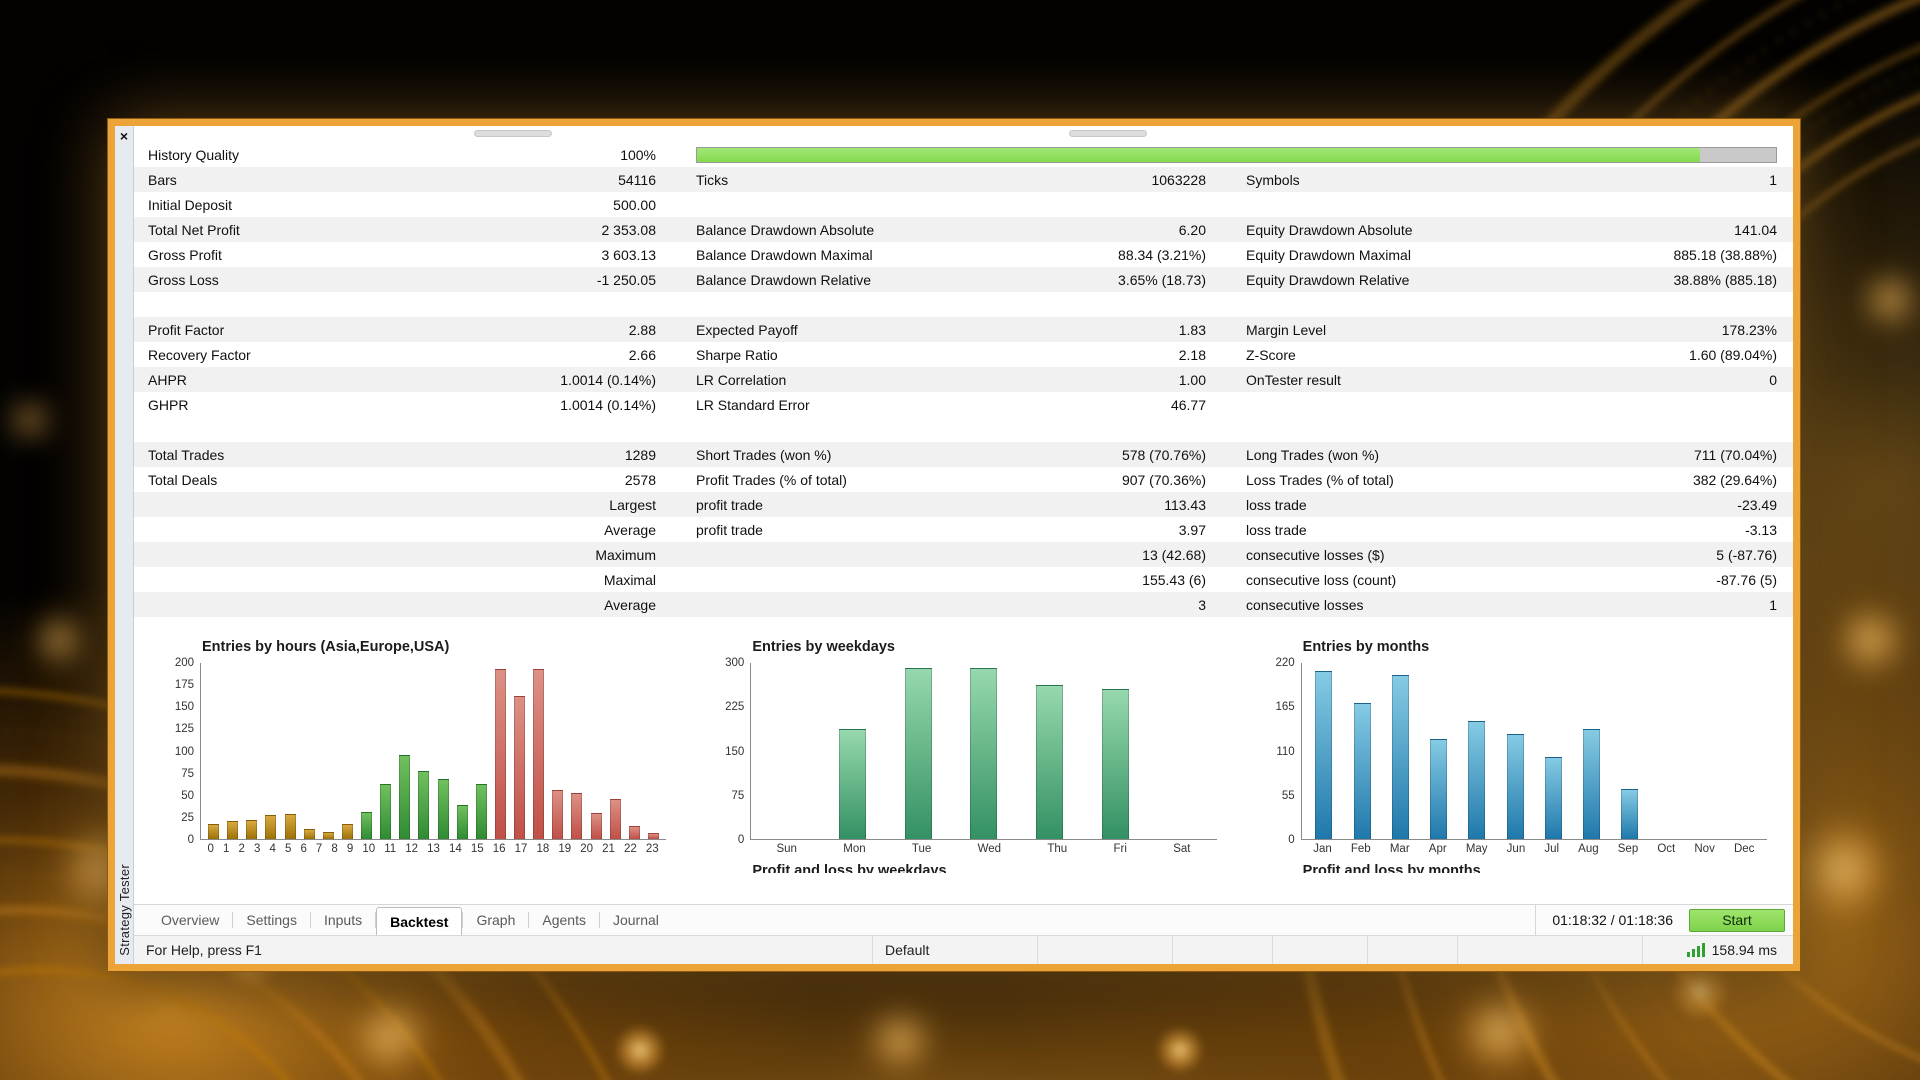 The height and width of the screenshot is (1080, 1920). Describe the element at coordinates (1182, 849) in the screenshot. I see `x-tick-label: Sat` at that location.